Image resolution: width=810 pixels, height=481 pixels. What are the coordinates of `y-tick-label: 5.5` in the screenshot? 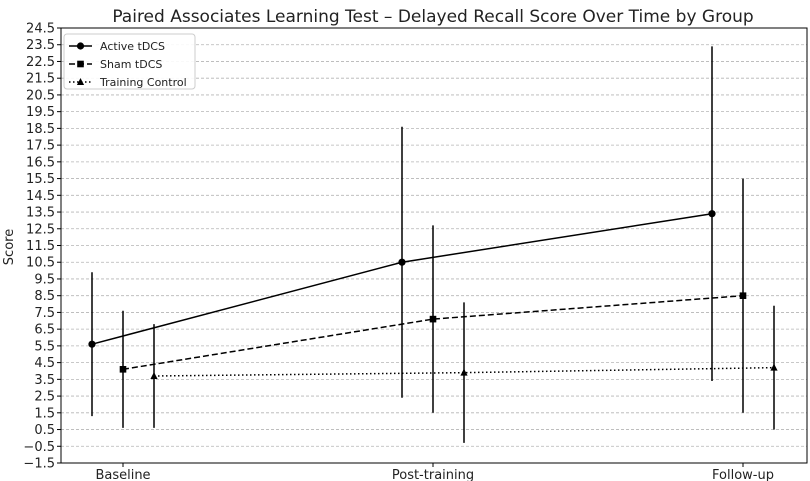 It's located at (44, 346).